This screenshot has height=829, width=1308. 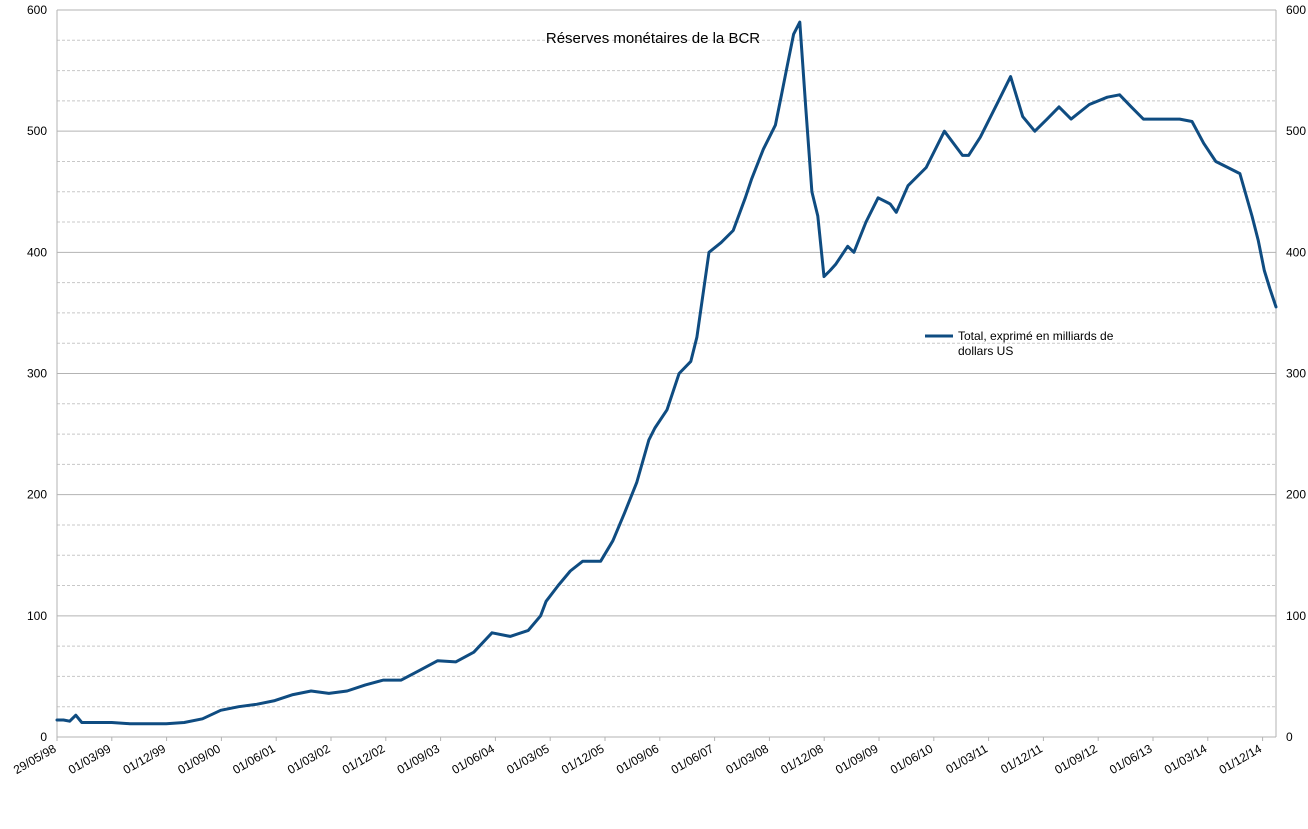 What do you see at coordinates (1186, 759) in the screenshot?
I see `x-tick-label: 01/03/14` at bounding box center [1186, 759].